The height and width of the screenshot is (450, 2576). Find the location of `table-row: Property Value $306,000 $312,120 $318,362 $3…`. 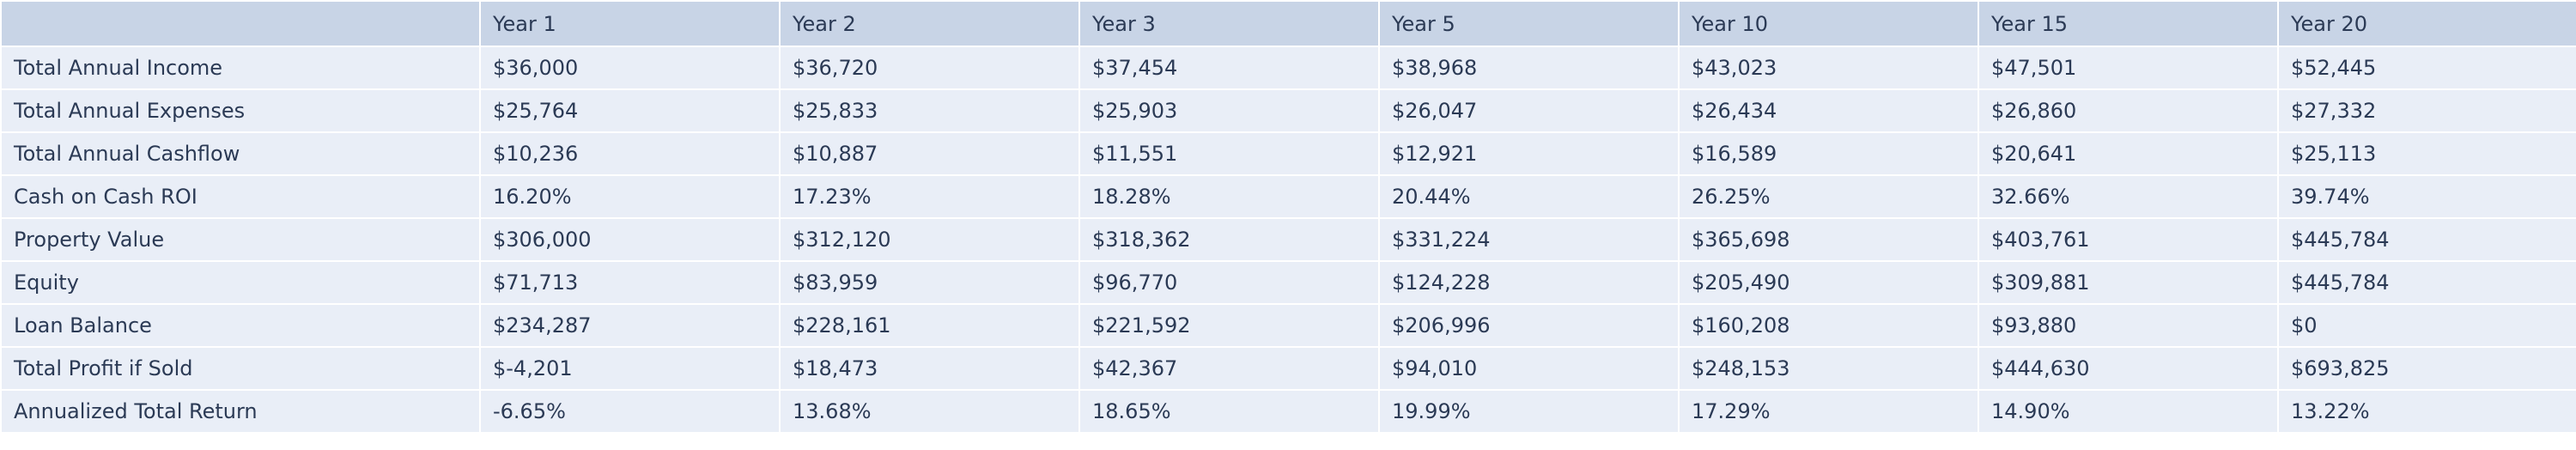

table-row: Property Value $306,000 $312,120 $318,362 $3… is located at coordinates (1288, 240).